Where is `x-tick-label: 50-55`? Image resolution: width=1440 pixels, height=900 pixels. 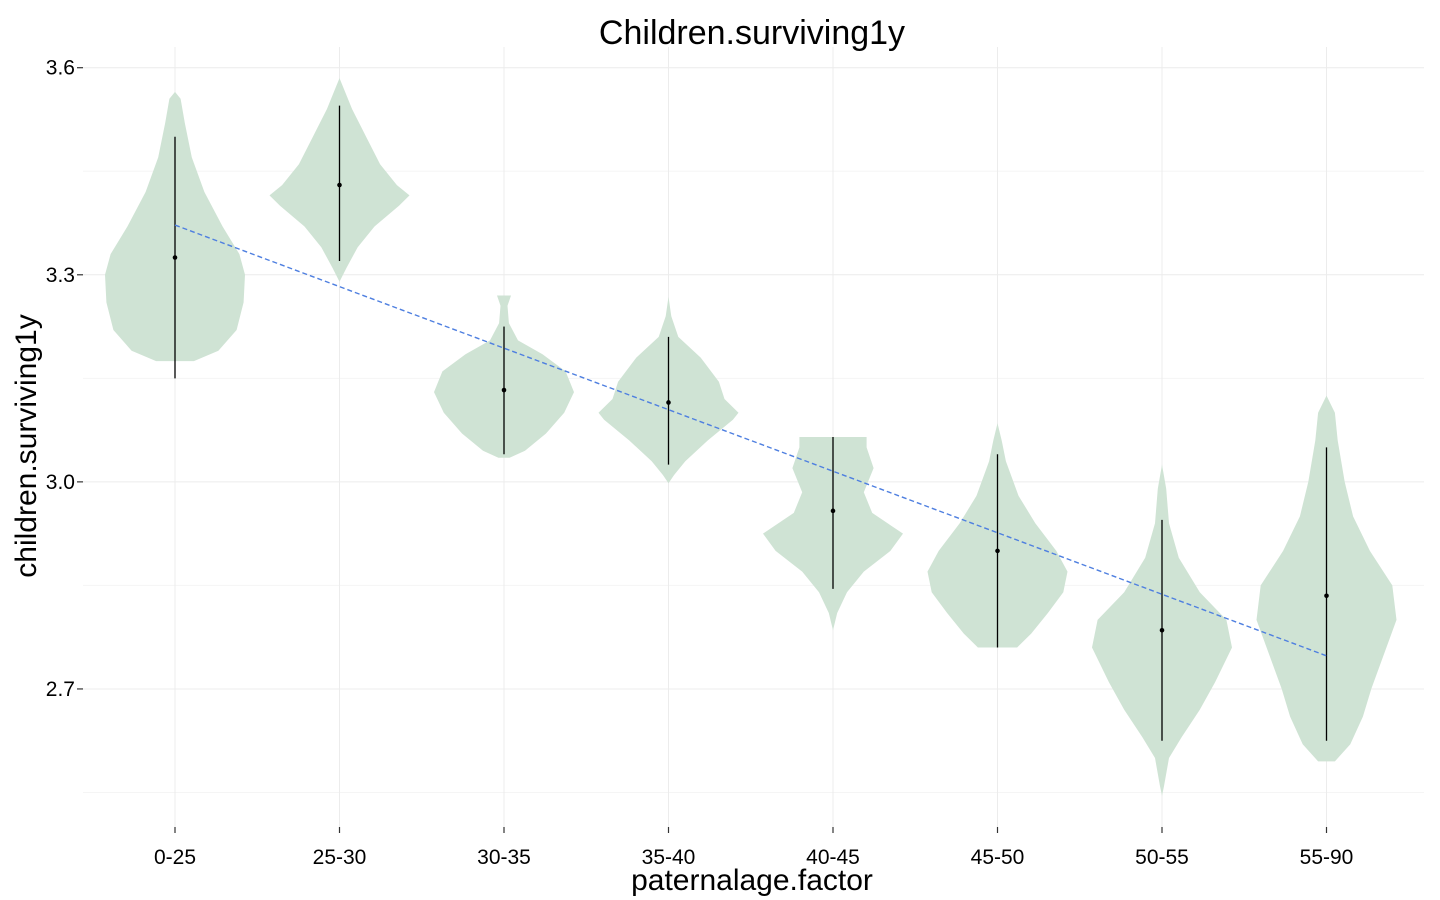
x-tick-label: 50-55 is located at coordinates (1162, 857).